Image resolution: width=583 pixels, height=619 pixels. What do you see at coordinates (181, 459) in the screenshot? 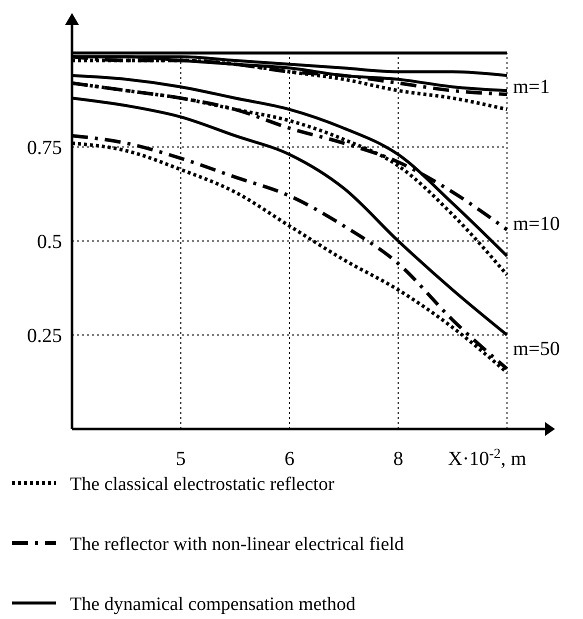
I see `x-tick-label: 5` at bounding box center [181, 459].